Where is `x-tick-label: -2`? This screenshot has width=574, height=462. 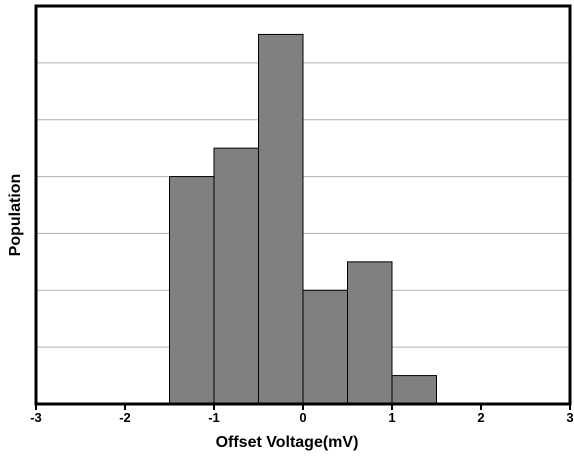
x-tick-label: -2 is located at coordinates (125, 417).